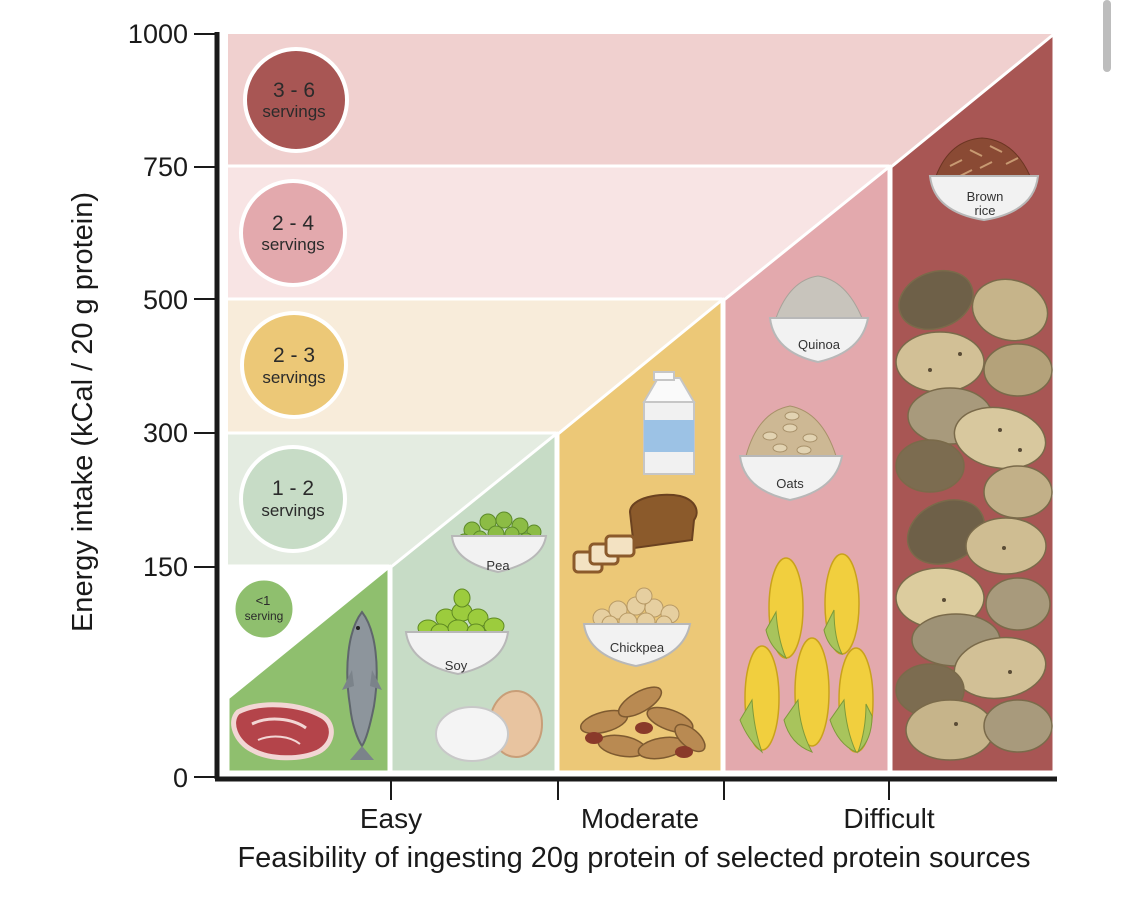 Image resolution: width=1125 pixels, height=909 pixels. What do you see at coordinates (263, 600) in the screenshot?
I see `badge-num: <1` at bounding box center [263, 600].